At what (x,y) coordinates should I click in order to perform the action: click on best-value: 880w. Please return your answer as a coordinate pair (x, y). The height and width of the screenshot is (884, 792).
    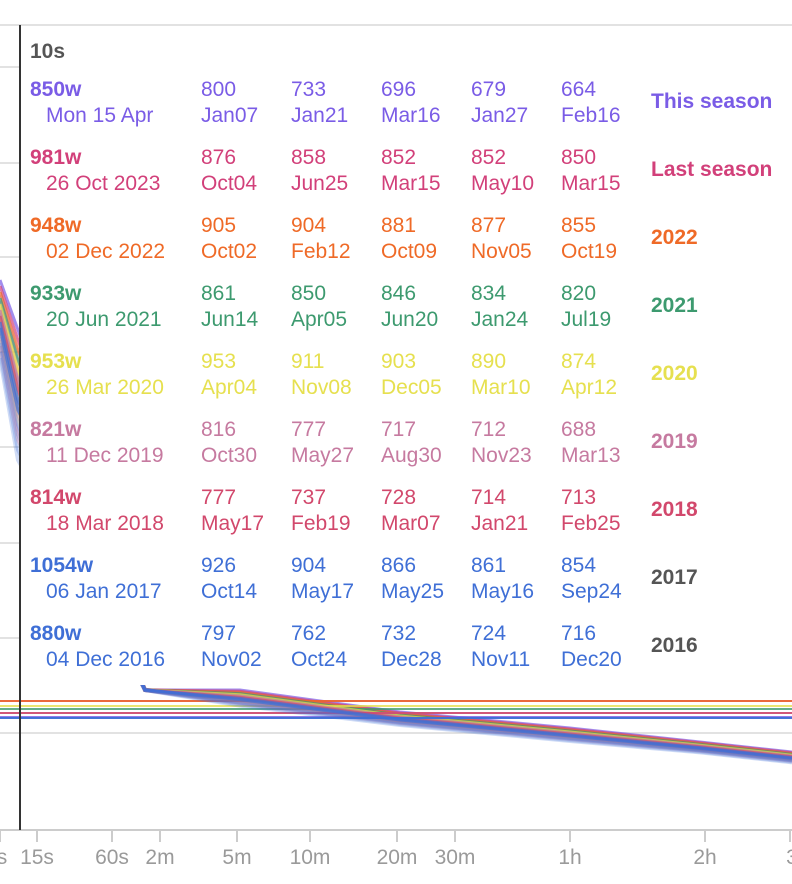
    Looking at the image, I should click on (56, 633).